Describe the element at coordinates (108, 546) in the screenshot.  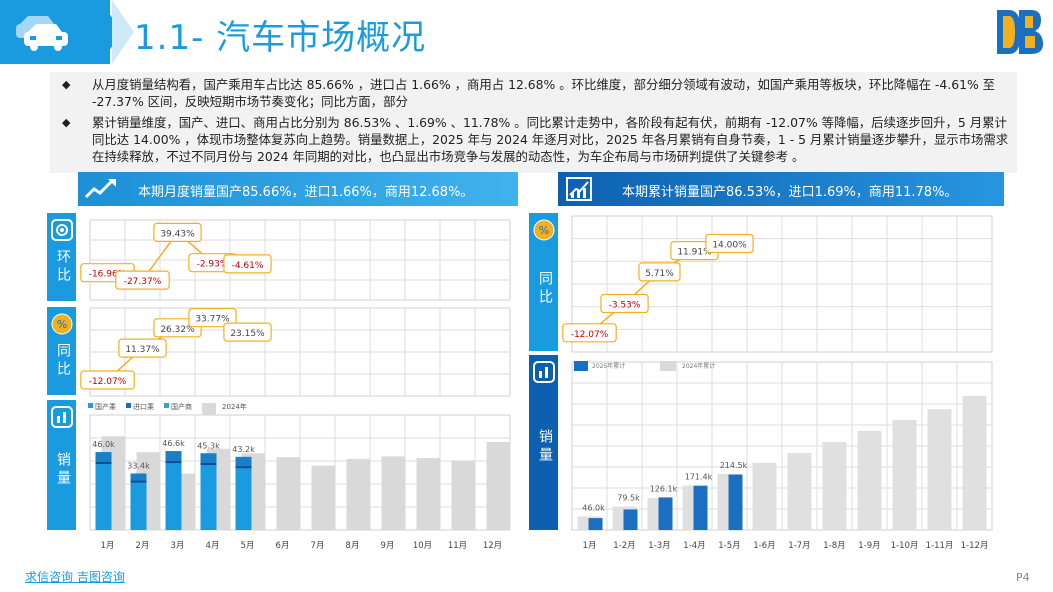
I see `sales-x-tick: 1月` at that location.